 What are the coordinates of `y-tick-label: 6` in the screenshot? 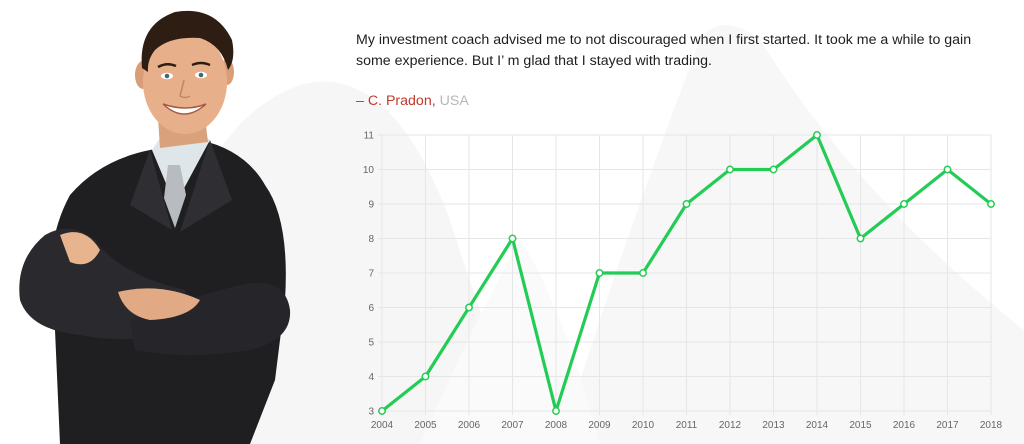 It's located at (371, 308).